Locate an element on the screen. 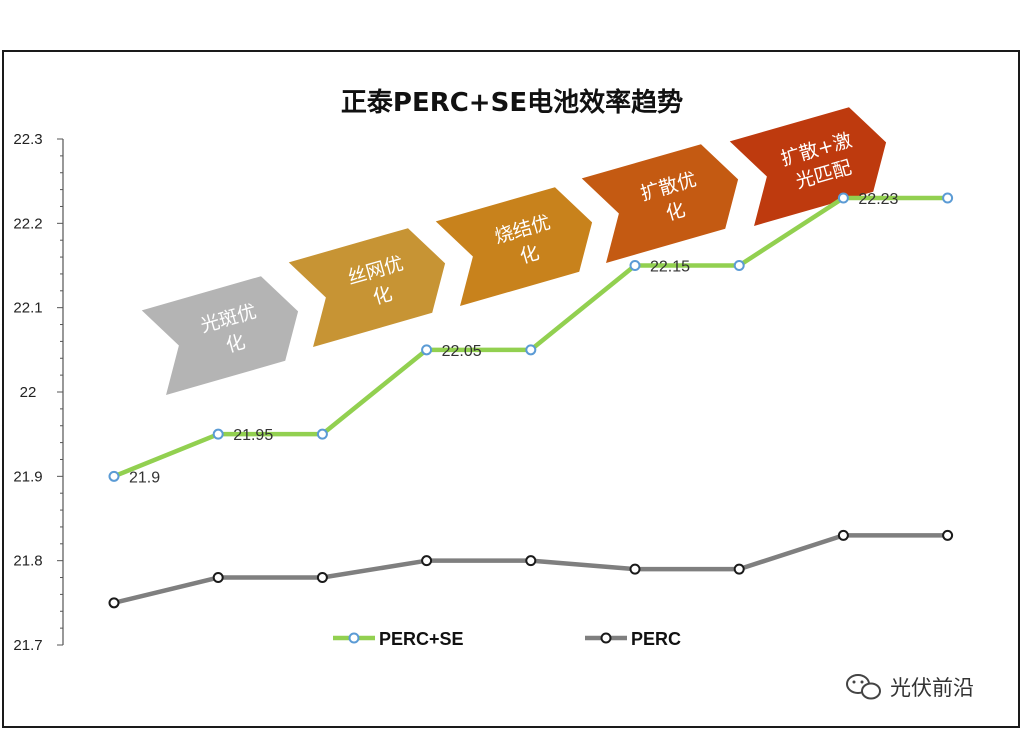  y-tick-label: 21.9 is located at coordinates (27, 476).